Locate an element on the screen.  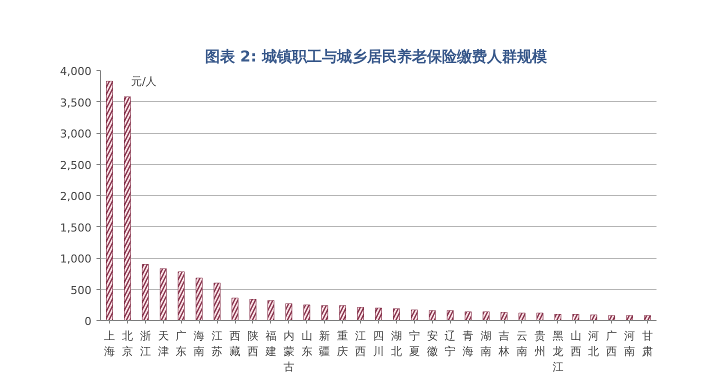
x-tick-label: 山东 is located at coordinates (306, 344).